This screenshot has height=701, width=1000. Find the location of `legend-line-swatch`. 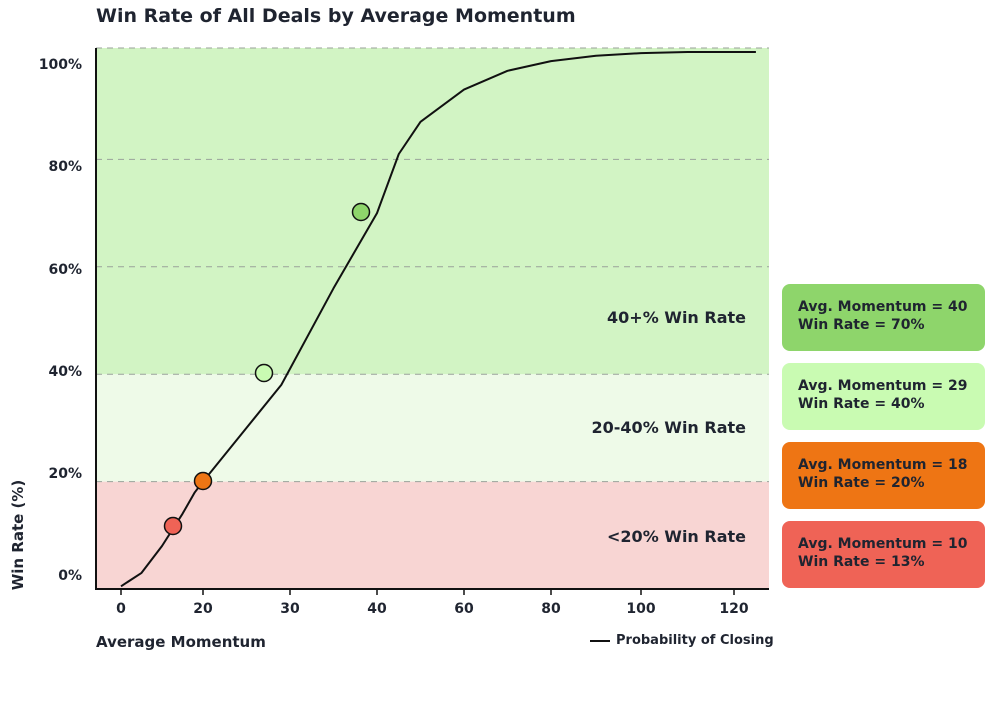

legend-line-swatch is located at coordinates (600, 640).